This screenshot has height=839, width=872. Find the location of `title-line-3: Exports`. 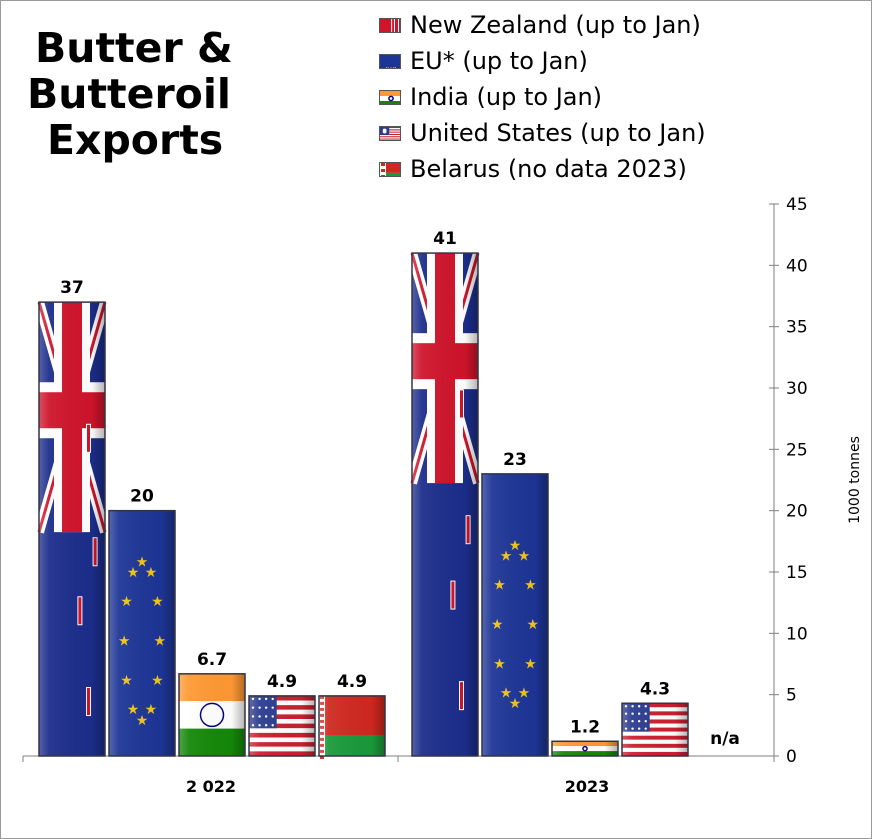

title-line-3: Exports is located at coordinates (135, 140).